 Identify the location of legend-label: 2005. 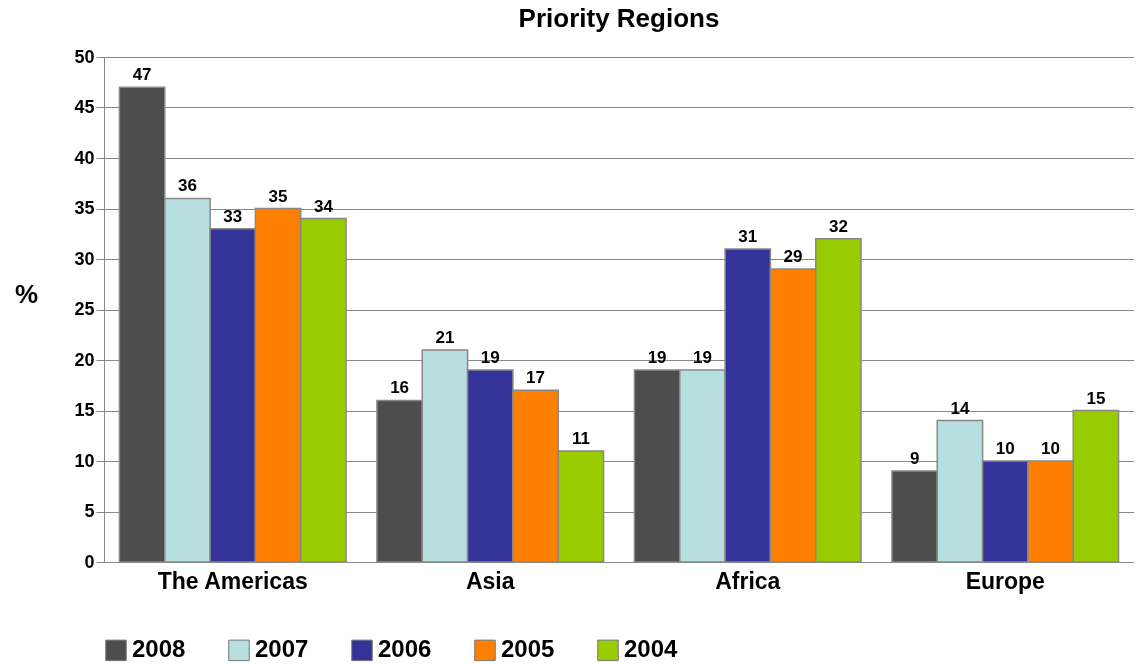
(528, 649).